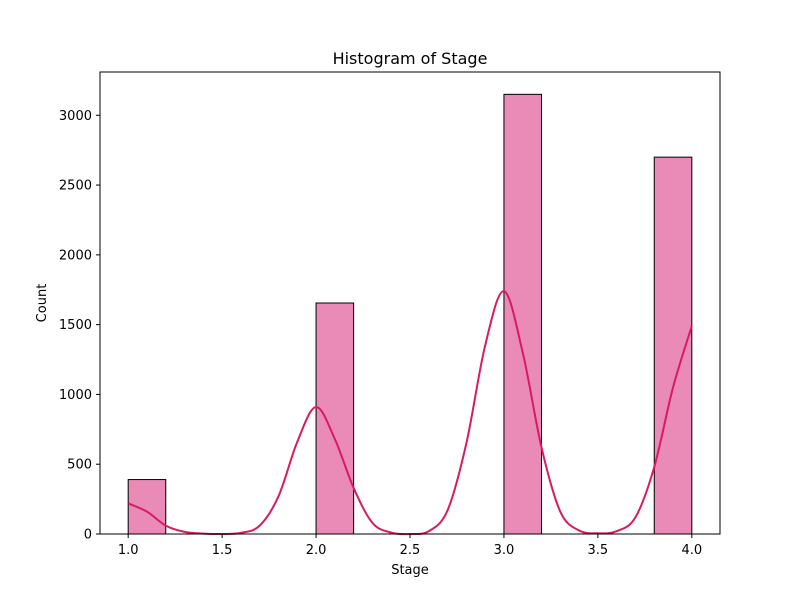 This screenshot has height=600, width=800. What do you see at coordinates (222, 550) in the screenshot?
I see `x-tick-label-1: 1.5` at bounding box center [222, 550].